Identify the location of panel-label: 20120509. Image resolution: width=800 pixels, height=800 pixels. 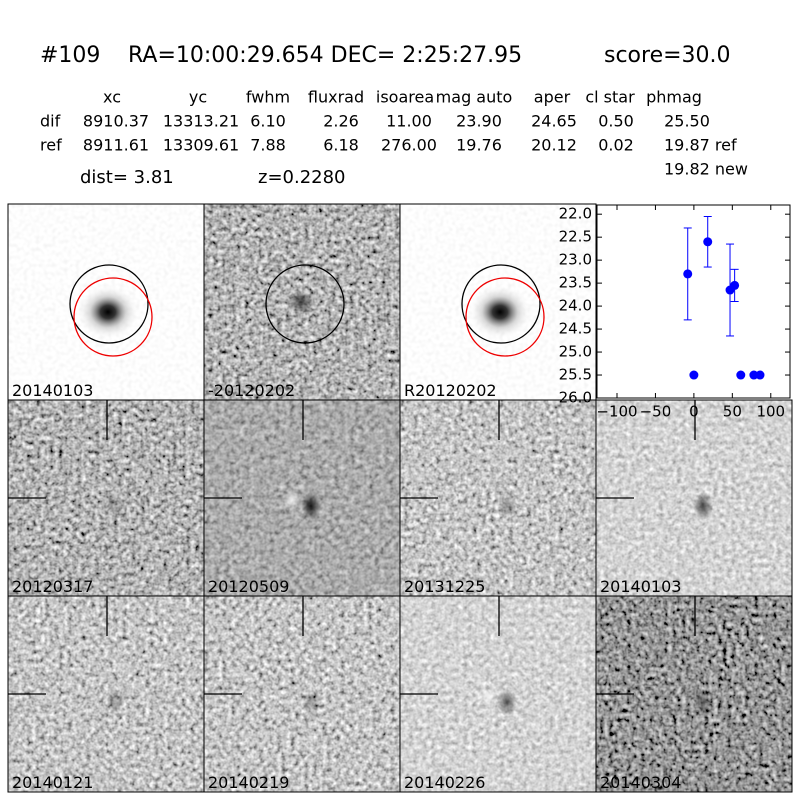
(248, 586).